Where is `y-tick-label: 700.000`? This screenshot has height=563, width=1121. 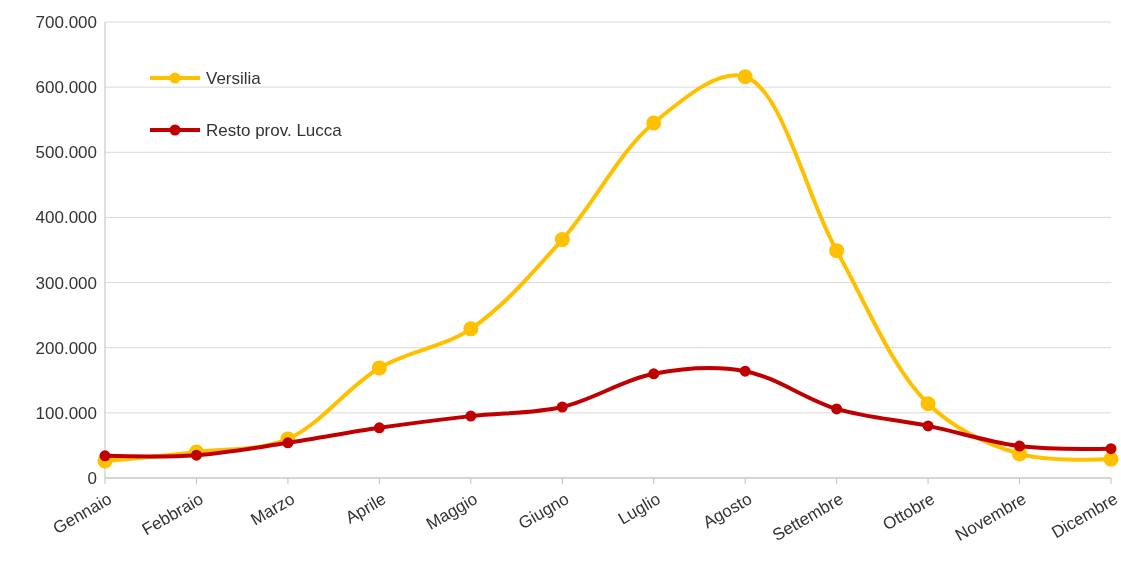 y-tick-label: 700.000 is located at coordinates (66, 22).